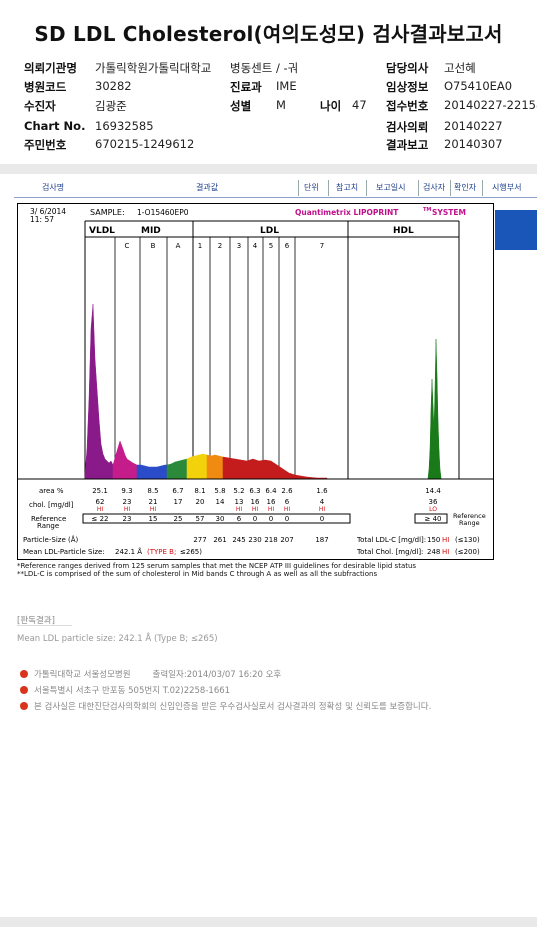 This screenshot has height=927, width=537. I want to click on sample-label: SAMPLE:, so click(107, 212).